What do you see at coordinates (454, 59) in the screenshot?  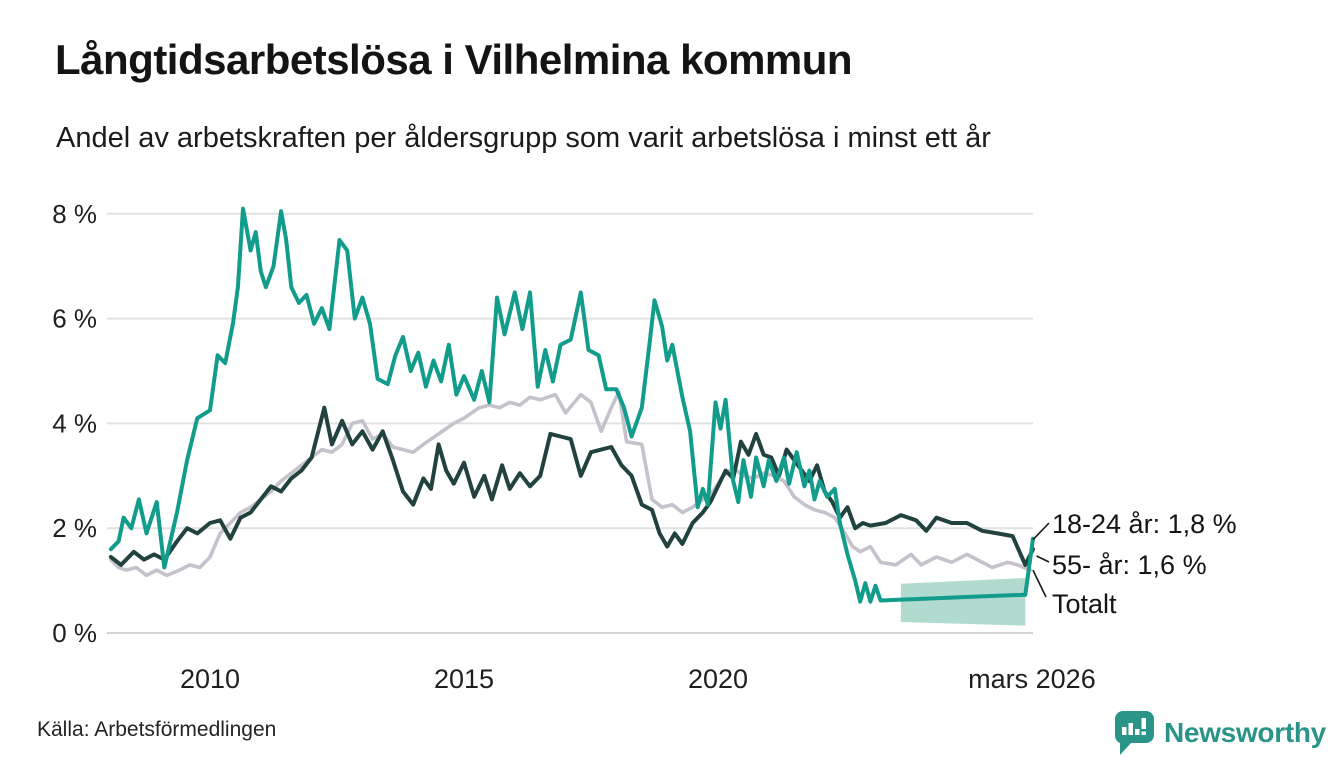 I see `page-title: Långtidsarbetslösa i Vilhelmina kommun` at bounding box center [454, 59].